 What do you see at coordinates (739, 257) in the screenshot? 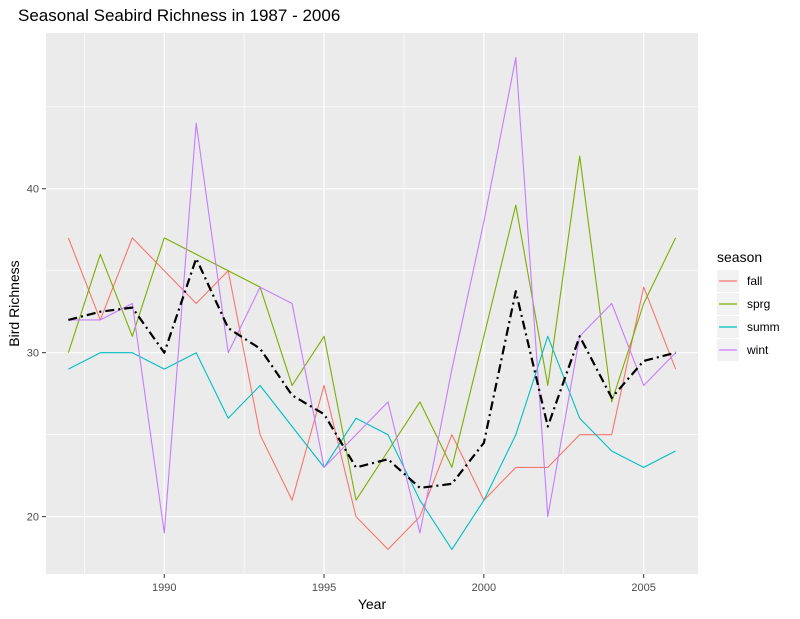
I see `legend-title: season` at bounding box center [739, 257].